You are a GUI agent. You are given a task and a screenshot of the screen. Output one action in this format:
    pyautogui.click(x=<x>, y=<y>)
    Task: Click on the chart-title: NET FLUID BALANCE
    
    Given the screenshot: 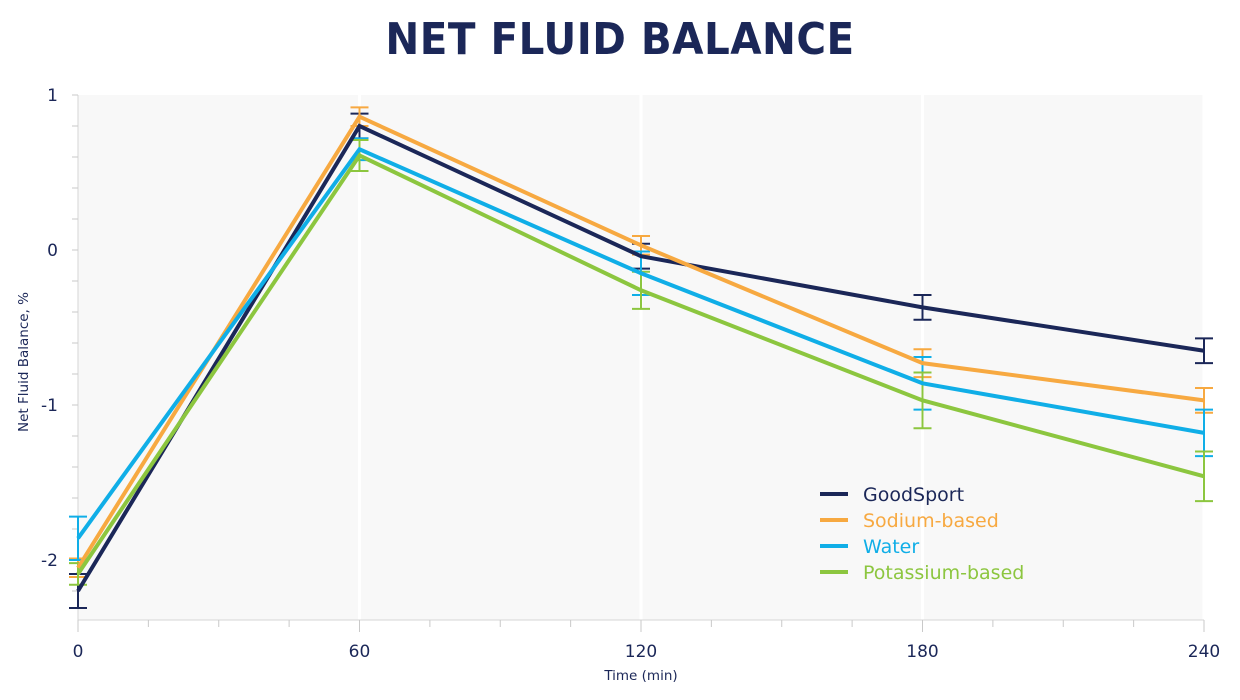 What is the action you would take?
    pyautogui.click(x=620, y=39)
    